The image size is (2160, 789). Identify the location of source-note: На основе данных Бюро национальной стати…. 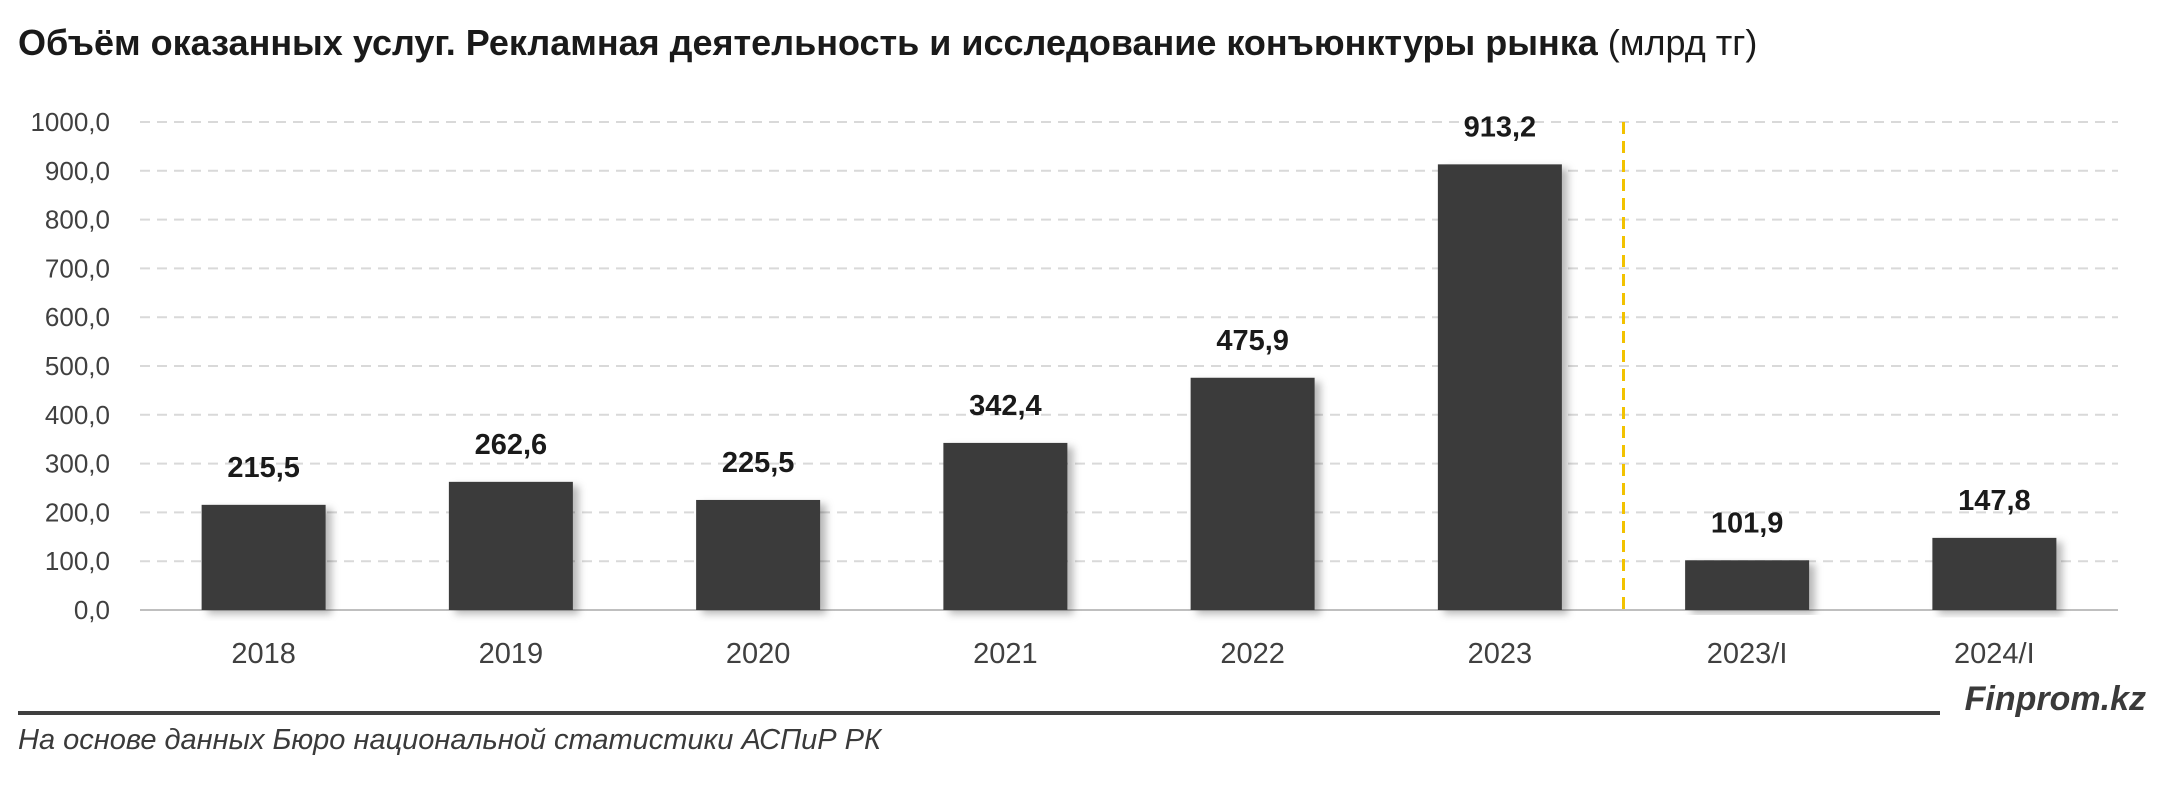
(450, 740).